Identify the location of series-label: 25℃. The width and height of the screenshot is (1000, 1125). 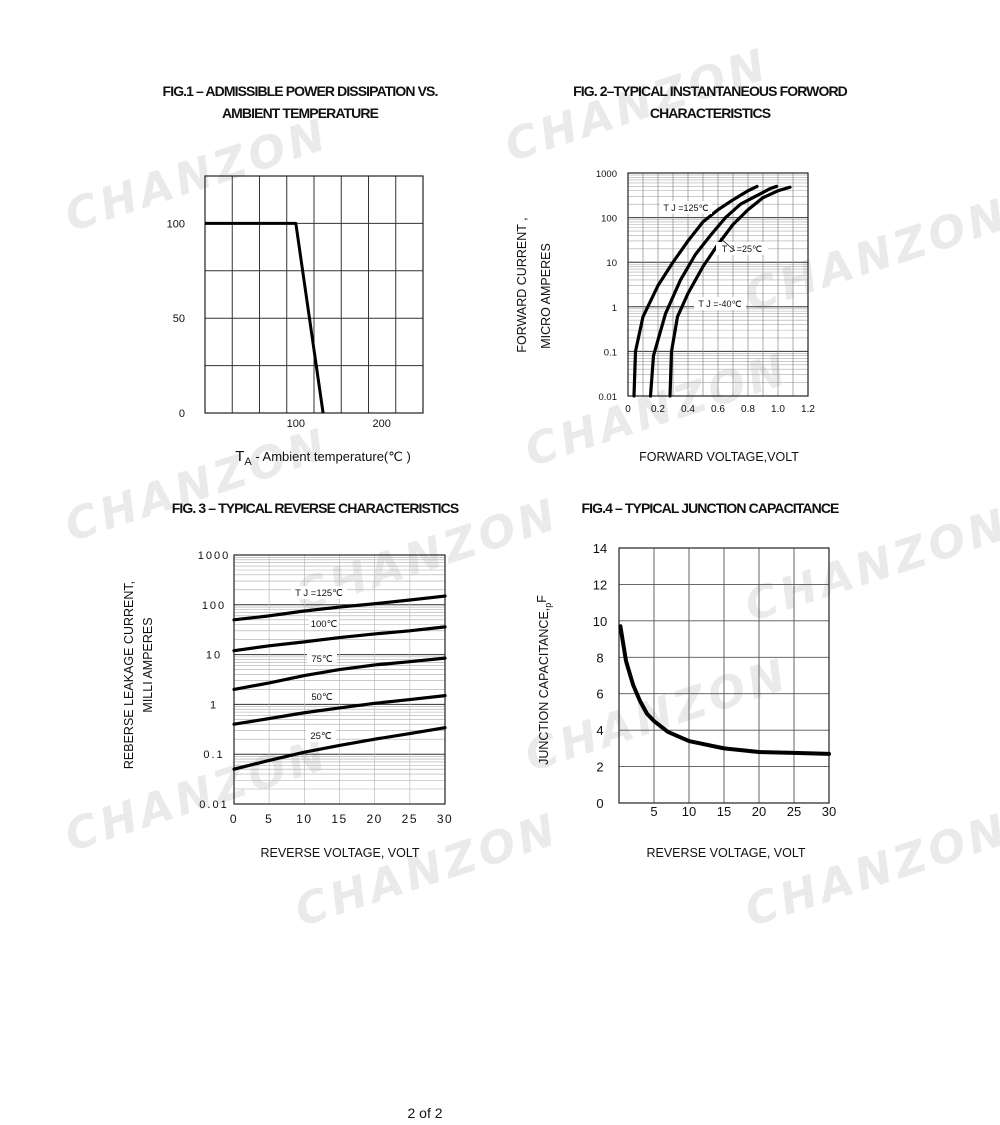
(321, 736).